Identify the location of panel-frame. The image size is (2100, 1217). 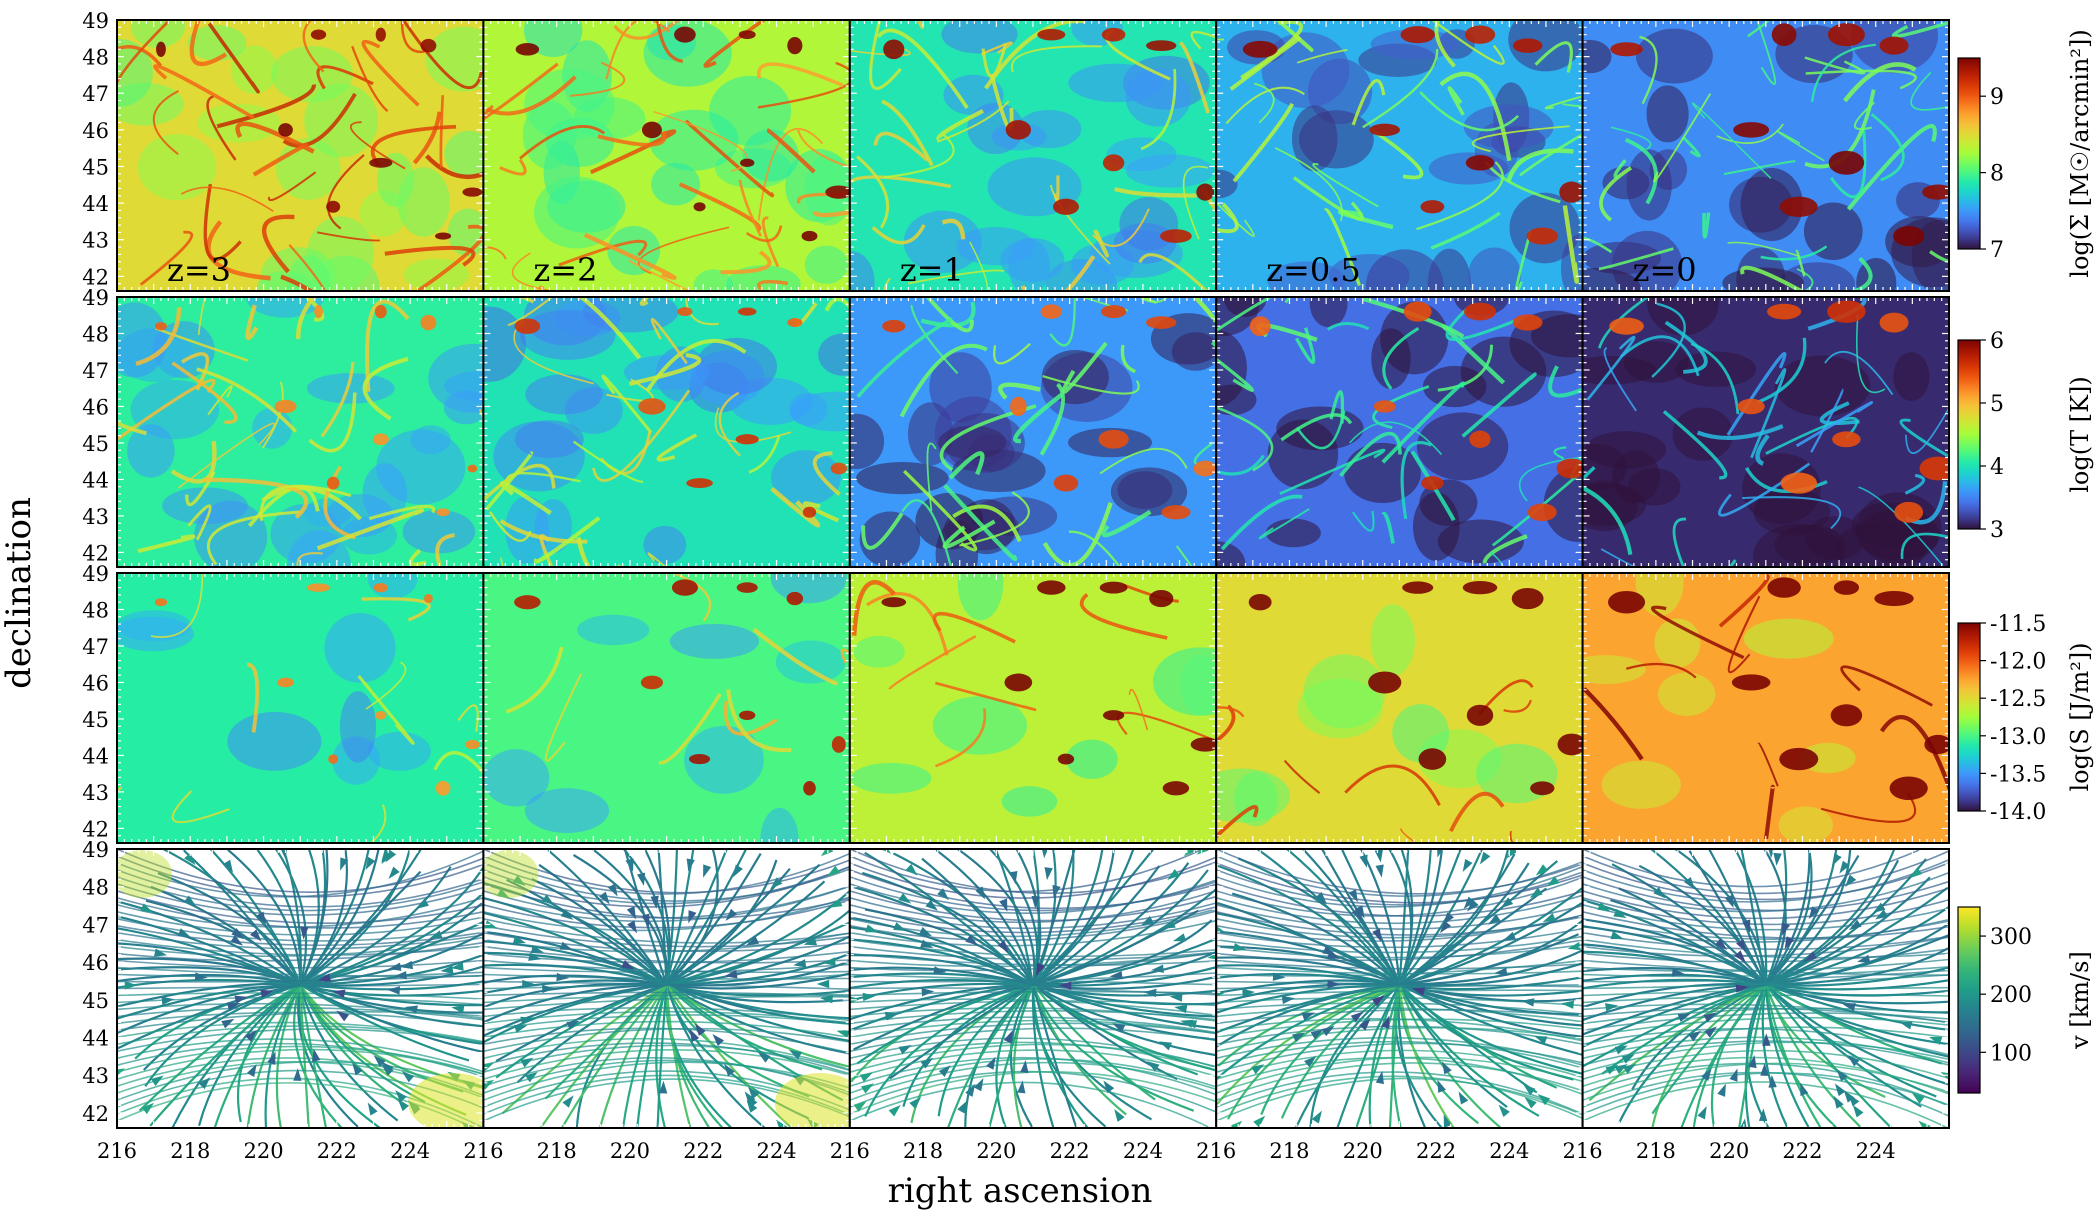
(1765, 708).